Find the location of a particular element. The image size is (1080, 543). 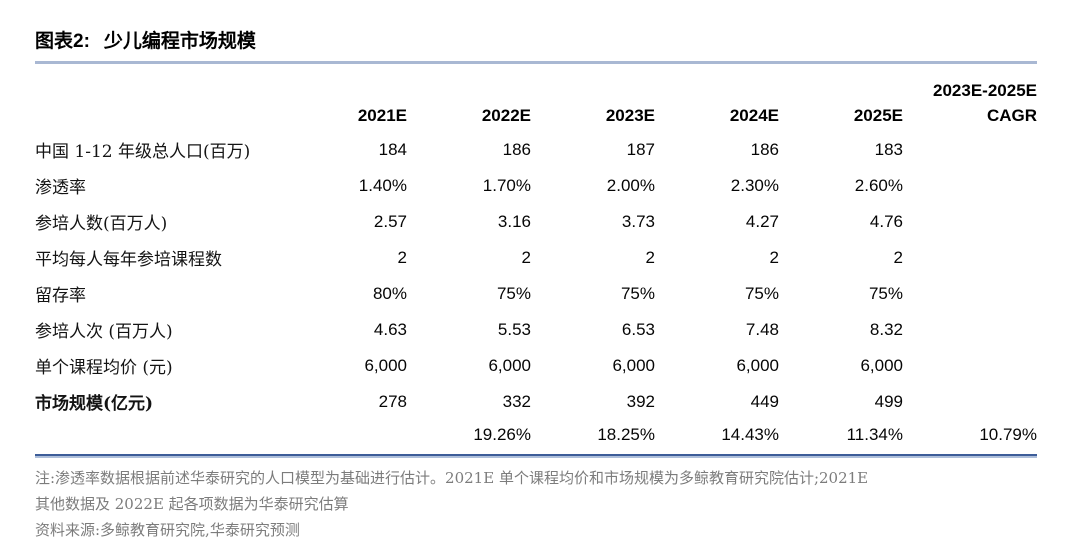

row-label is located at coordinates (159, 435).